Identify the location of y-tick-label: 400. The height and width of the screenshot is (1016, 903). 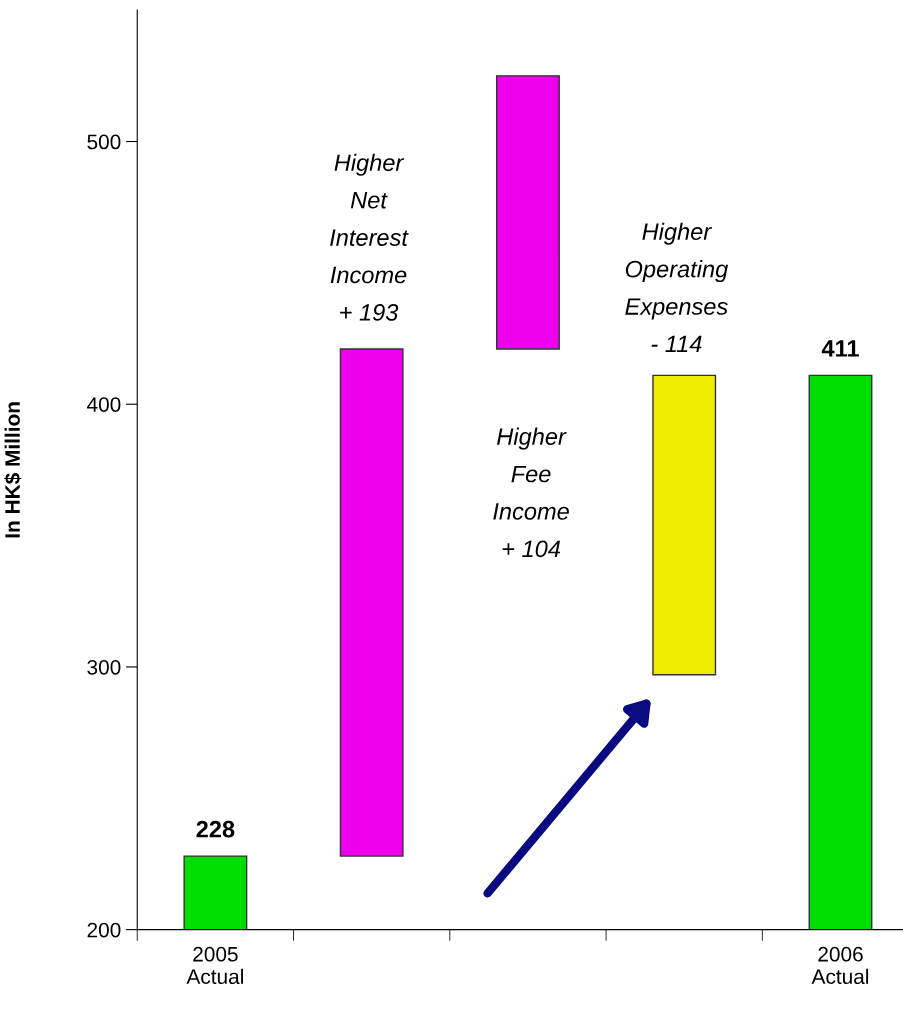
(104, 404).